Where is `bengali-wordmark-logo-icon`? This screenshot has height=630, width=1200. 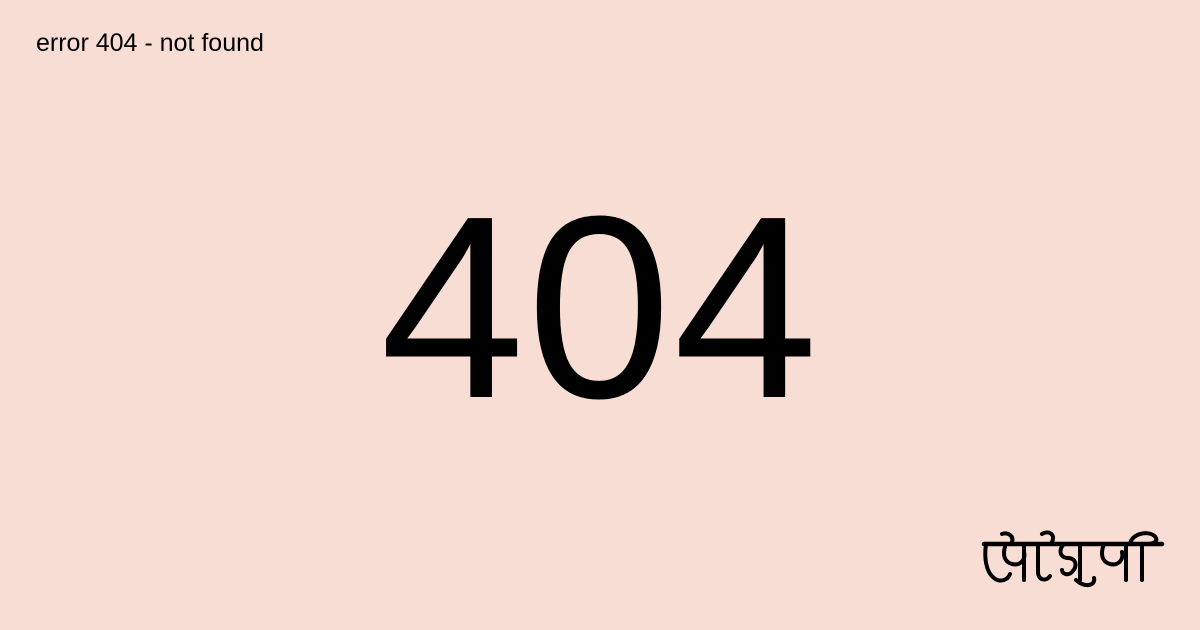
bengali-wordmark-logo-icon is located at coordinates (1073, 558).